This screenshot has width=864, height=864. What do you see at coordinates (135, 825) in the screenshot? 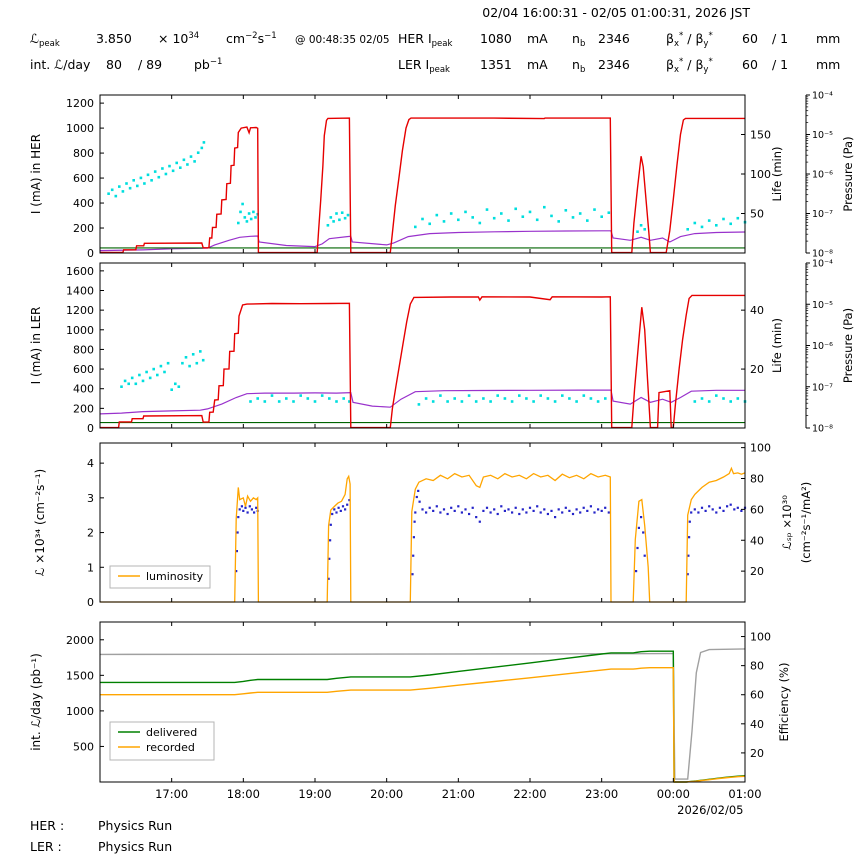
I see `her-run-value: Physics Run` at bounding box center [135, 825].